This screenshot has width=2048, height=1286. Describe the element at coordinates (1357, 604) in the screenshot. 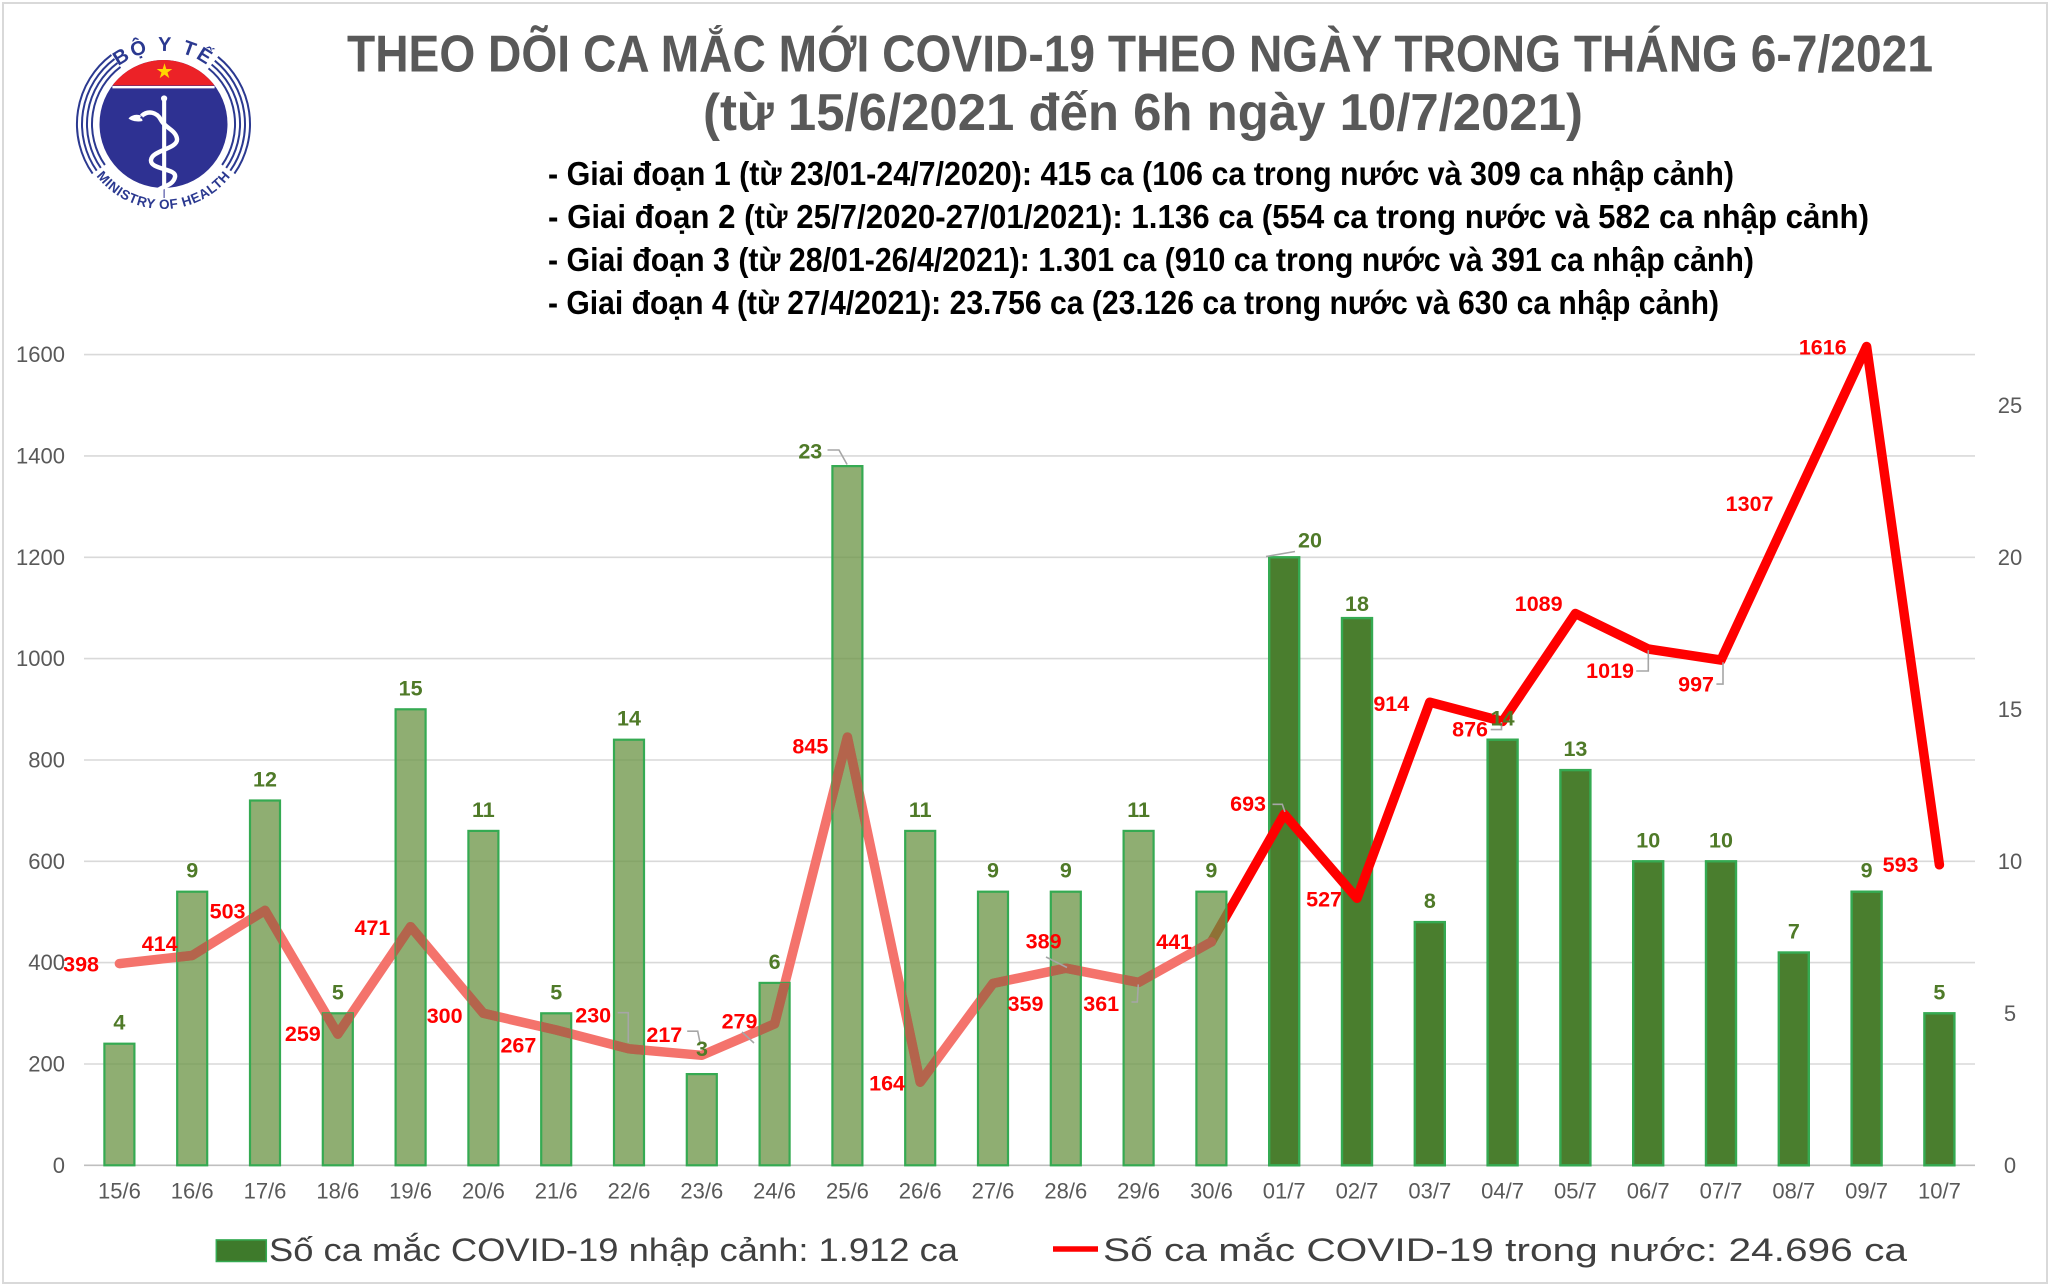

I see `svg-text: 18` at that location.